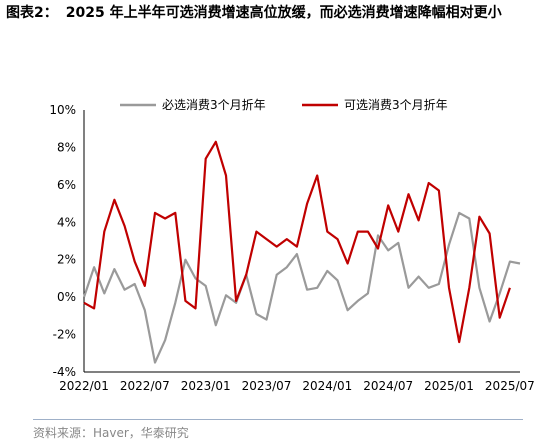 This screenshot has height=448, width=534. I want to click on y-tick-label: 6%, so click(66, 185).